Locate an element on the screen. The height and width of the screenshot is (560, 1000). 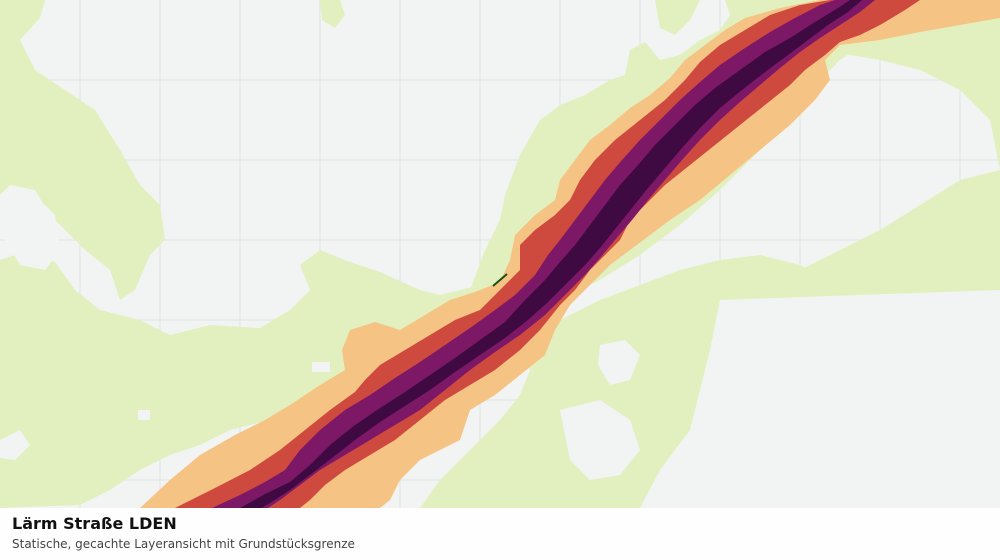
gap-west is located at coordinates (32, 232).